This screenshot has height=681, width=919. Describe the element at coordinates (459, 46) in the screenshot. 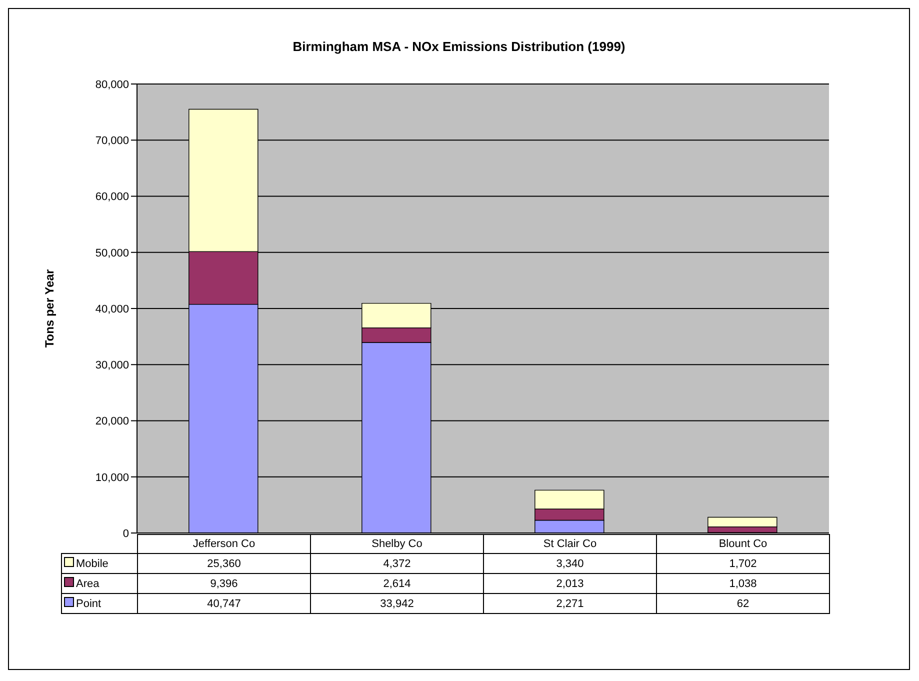

I see `chart-title: Birmingham MSA - NOx Emissions Distribution (1999)` at that location.